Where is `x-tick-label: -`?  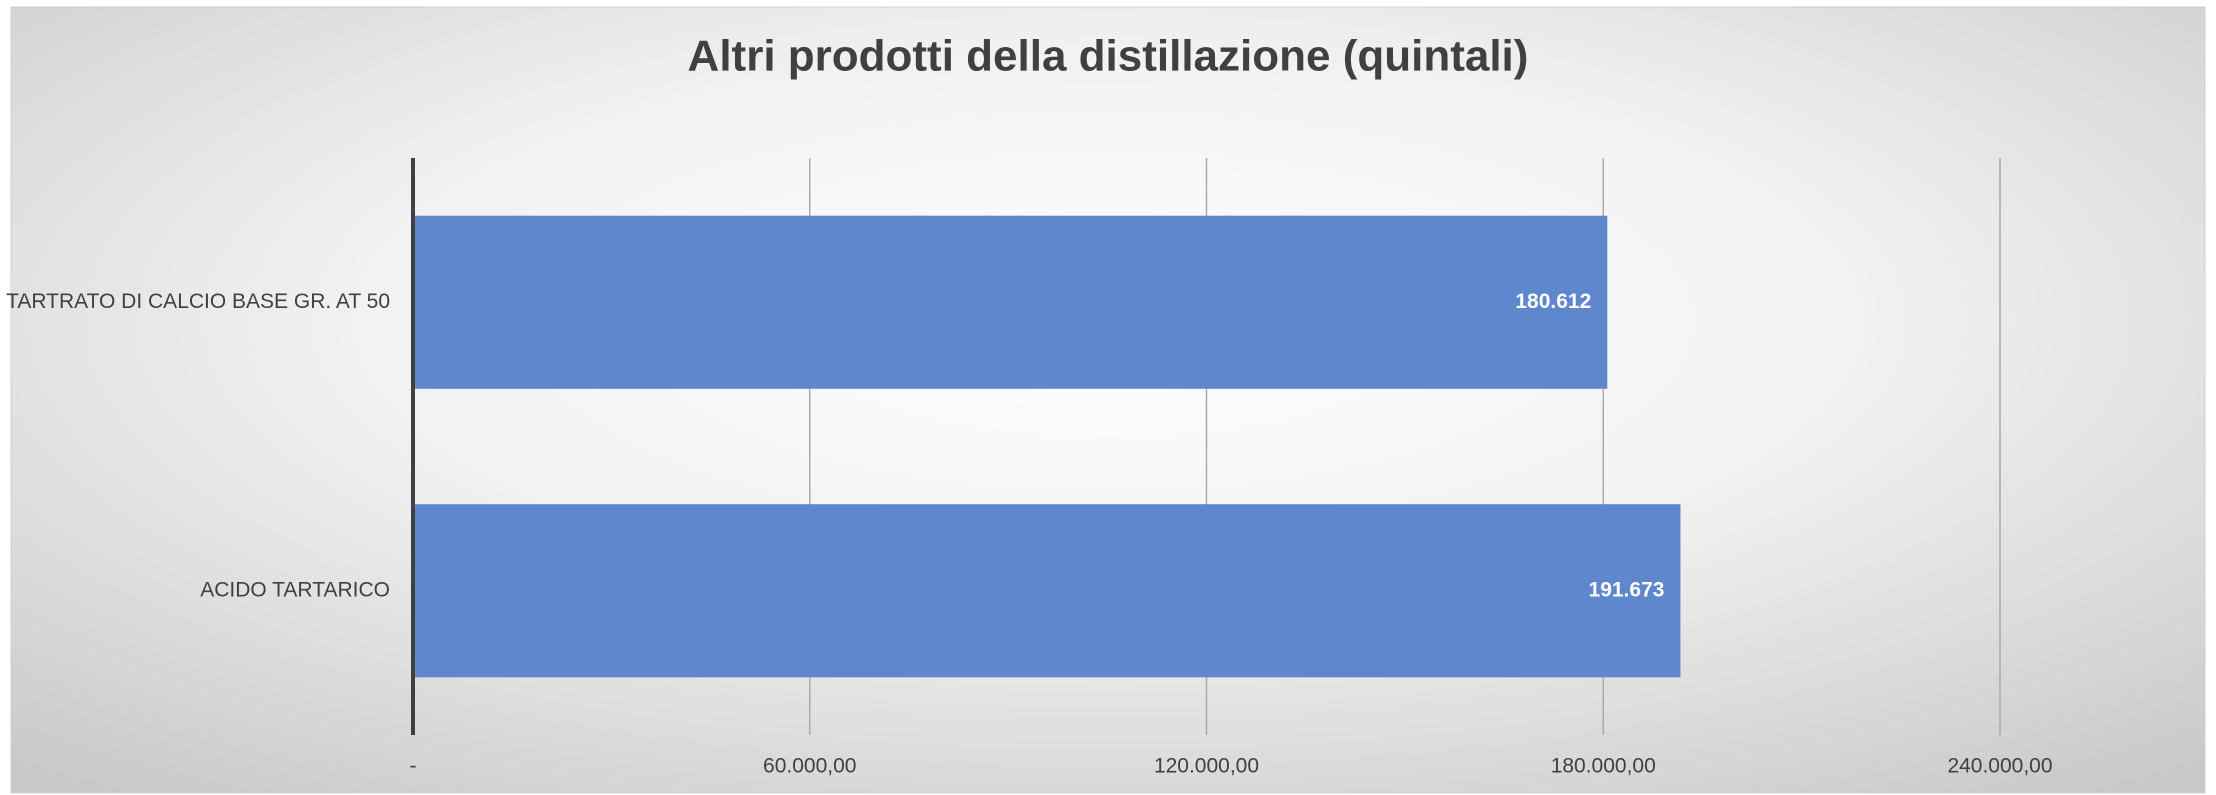 x-tick-label: - is located at coordinates (413, 766).